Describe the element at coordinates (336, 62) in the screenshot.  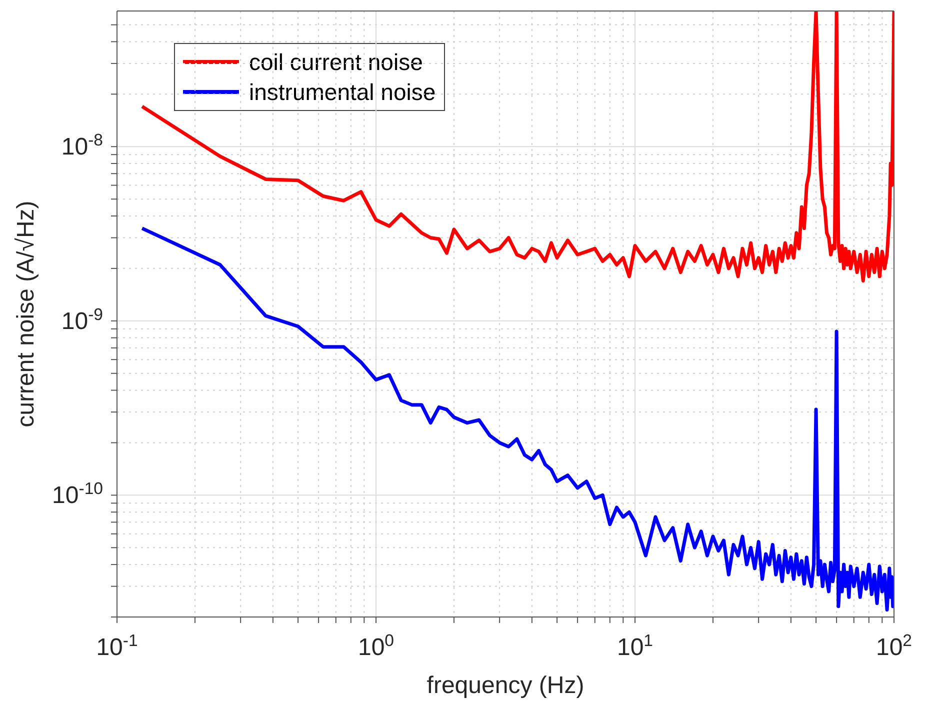
I see `legend-label: coil current noise` at that location.